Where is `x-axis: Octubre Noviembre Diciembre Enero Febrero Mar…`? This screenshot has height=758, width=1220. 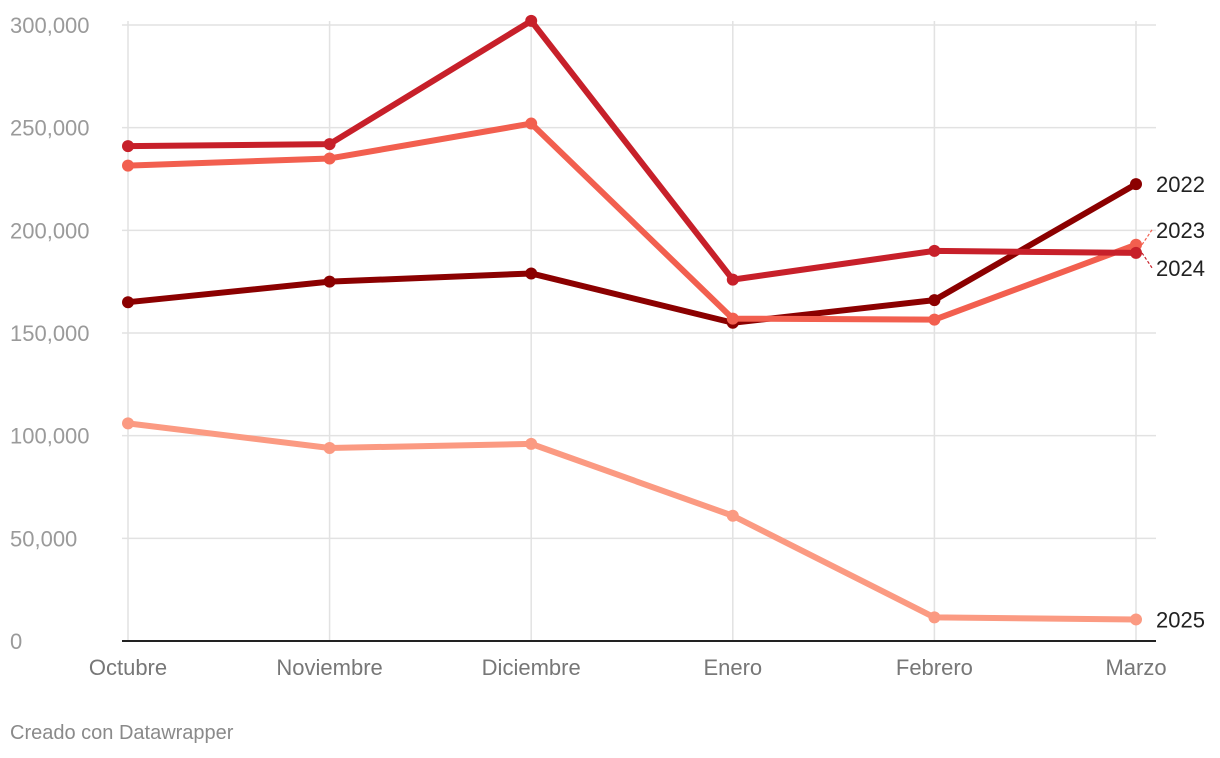
x-axis: Octubre Noviembre Diciembre Enero Febrero Mar… is located at coordinates (628, 660).